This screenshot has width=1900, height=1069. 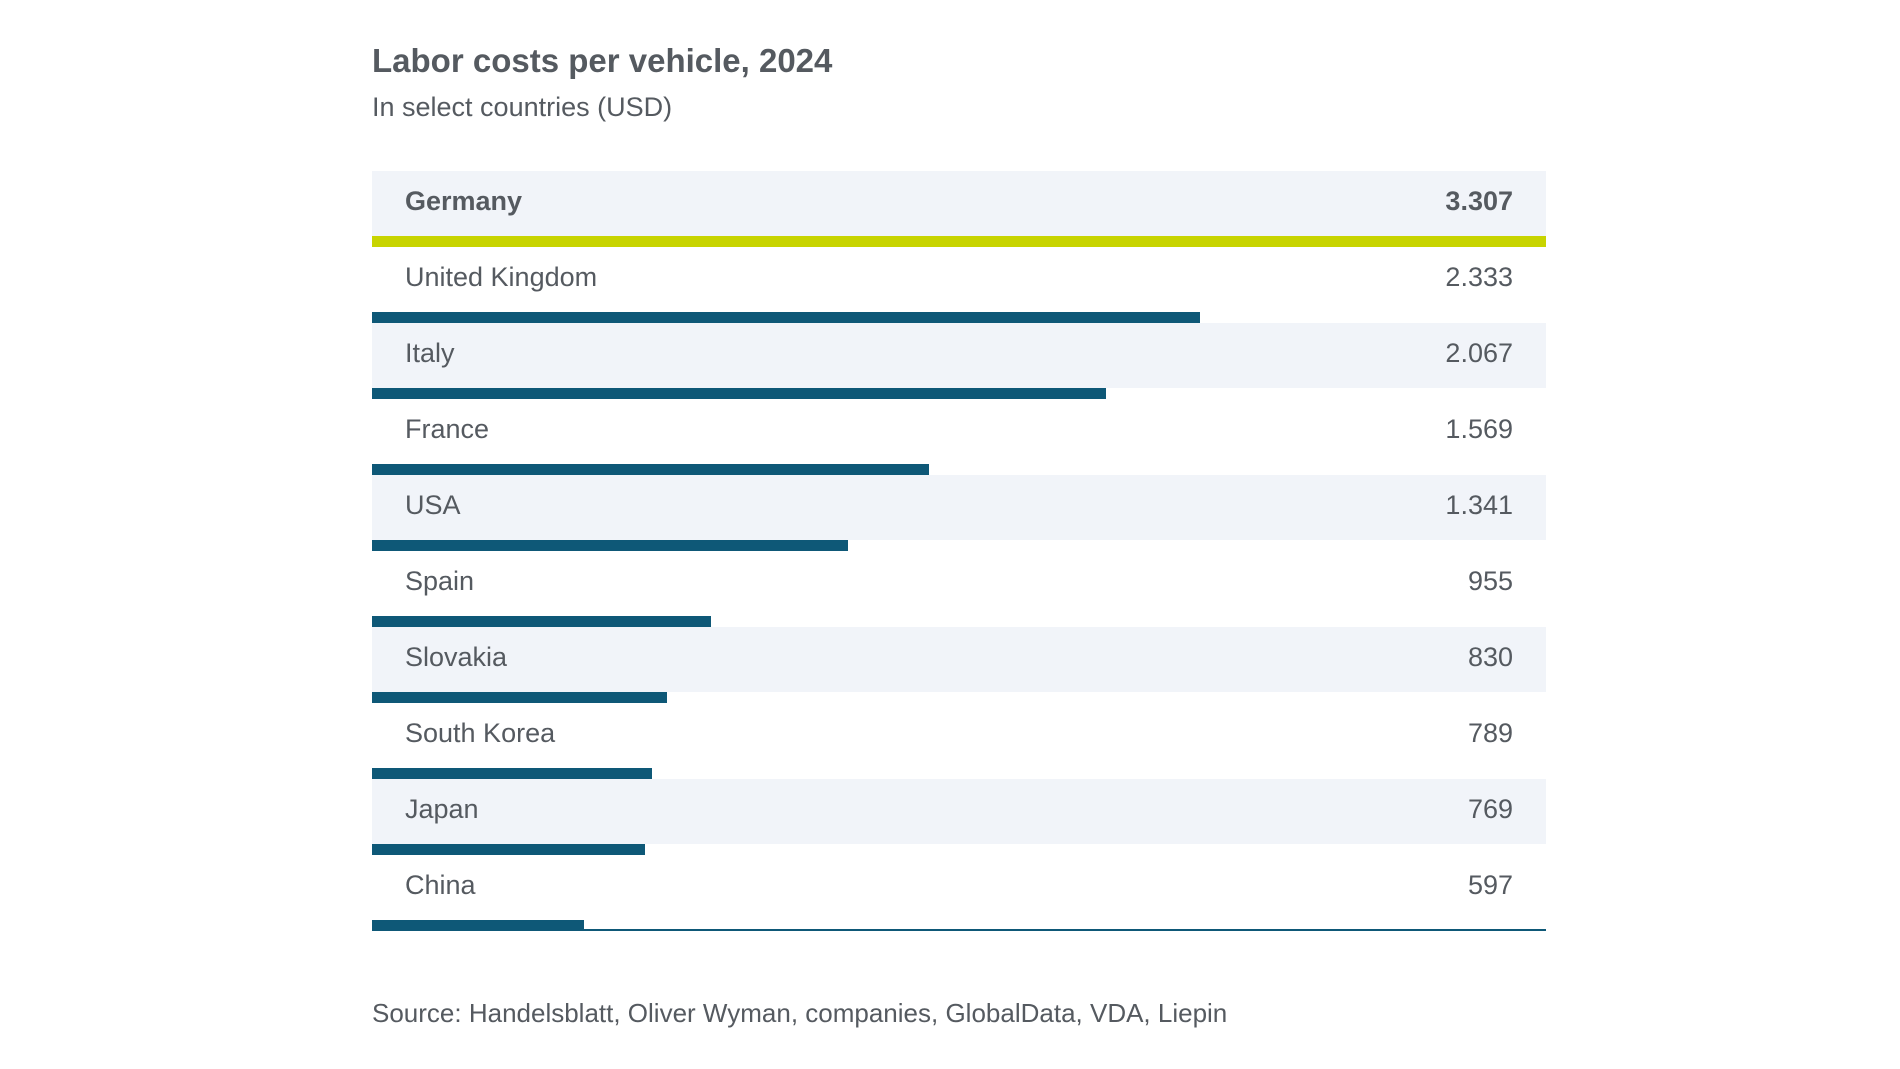 I want to click on chart-row-china: China 597, so click(x=959, y=887).